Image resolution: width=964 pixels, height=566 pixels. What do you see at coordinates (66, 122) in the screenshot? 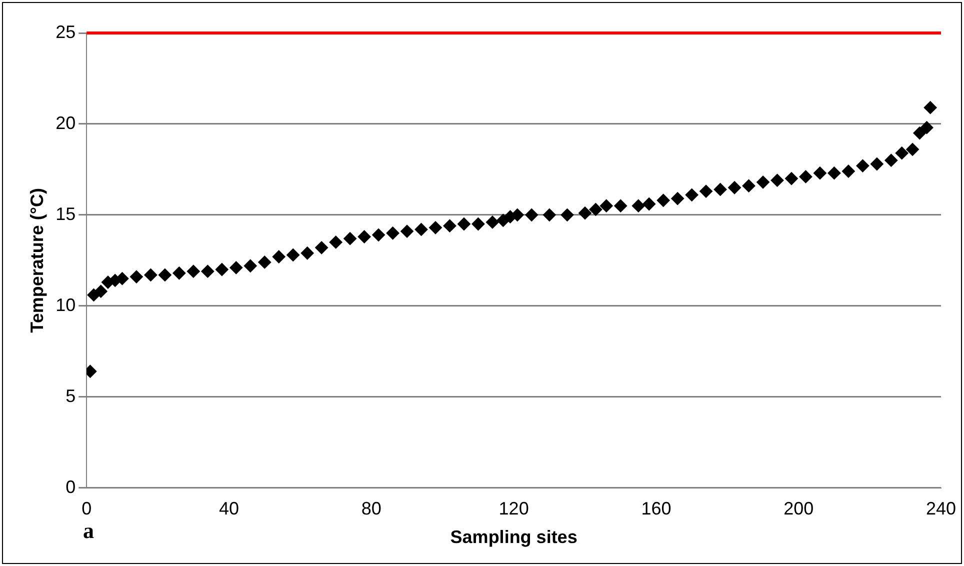
I see `y-tick-label: 20` at bounding box center [66, 122].